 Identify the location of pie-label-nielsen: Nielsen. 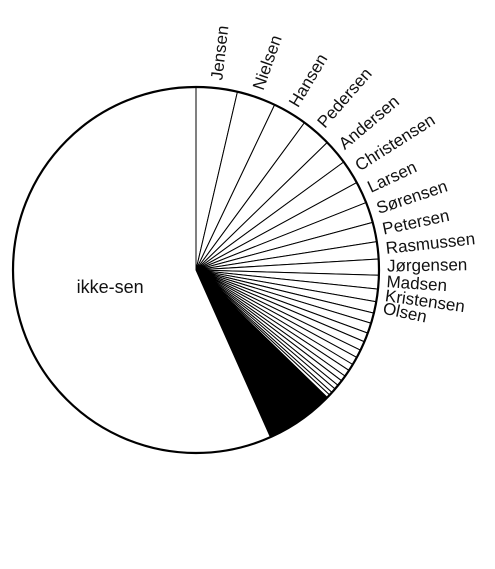
(267, 63).